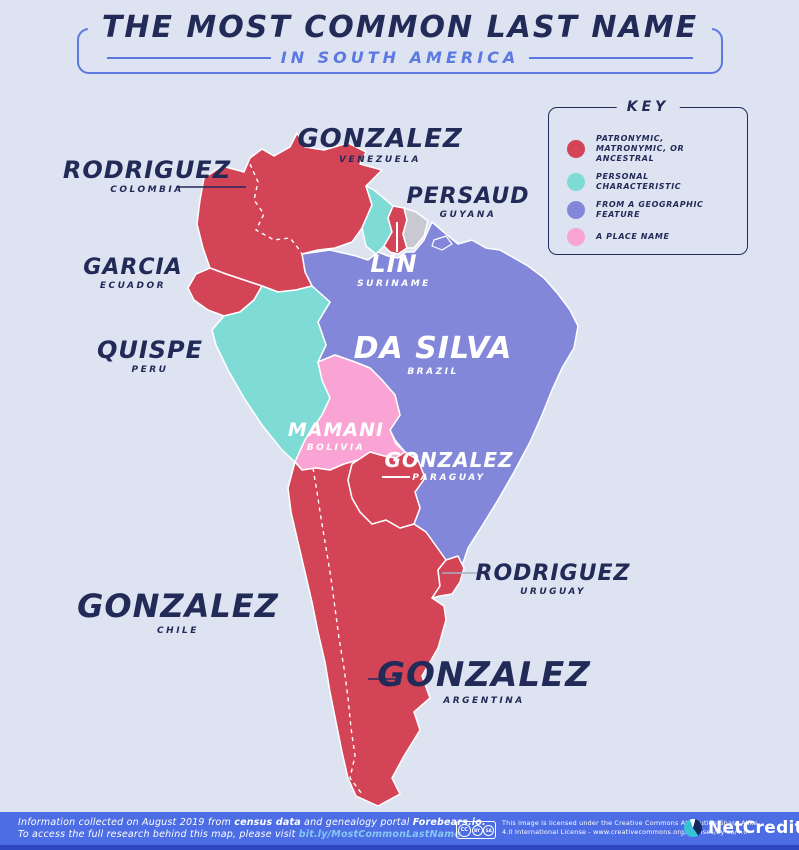  I want to click on key-item-geographic-feature: FROM A GEOGRAPHIC FEATURE, so click(657, 210).